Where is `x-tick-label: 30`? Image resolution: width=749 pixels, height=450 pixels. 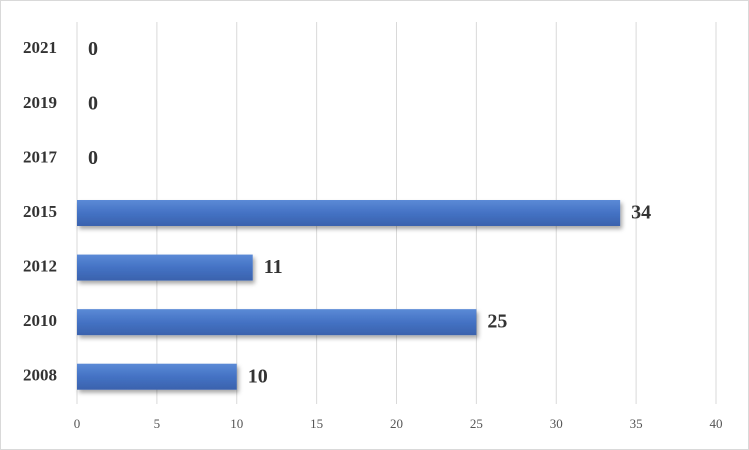
x-tick-label: 30 is located at coordinates (556, 423).